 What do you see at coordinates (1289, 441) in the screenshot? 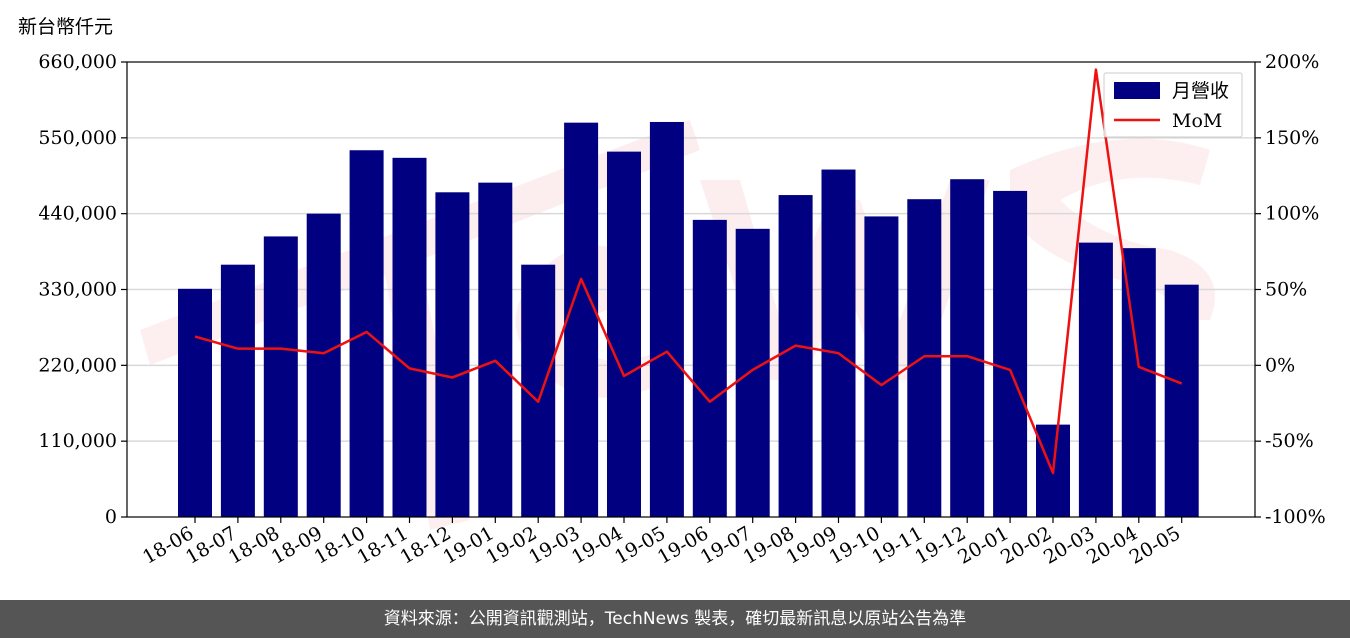
I see `right-tick-label: -50%` at bounding box center [1289, 441].